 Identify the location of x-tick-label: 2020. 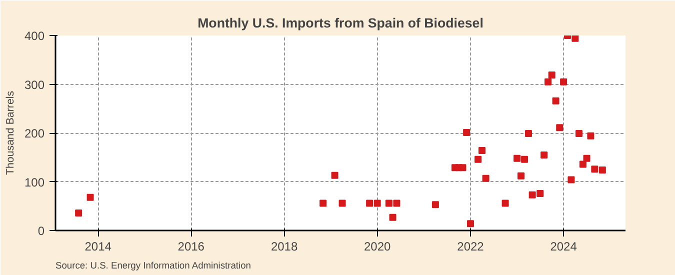
(378, 247).